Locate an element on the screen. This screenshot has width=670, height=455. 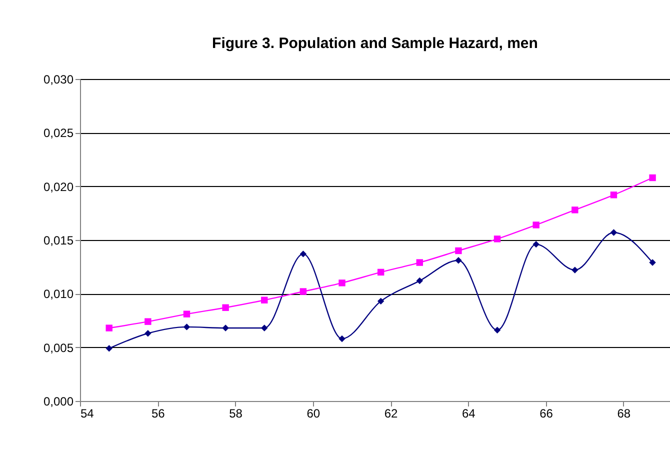
x-tick-label: 54 is located at coordinates (87, 413).